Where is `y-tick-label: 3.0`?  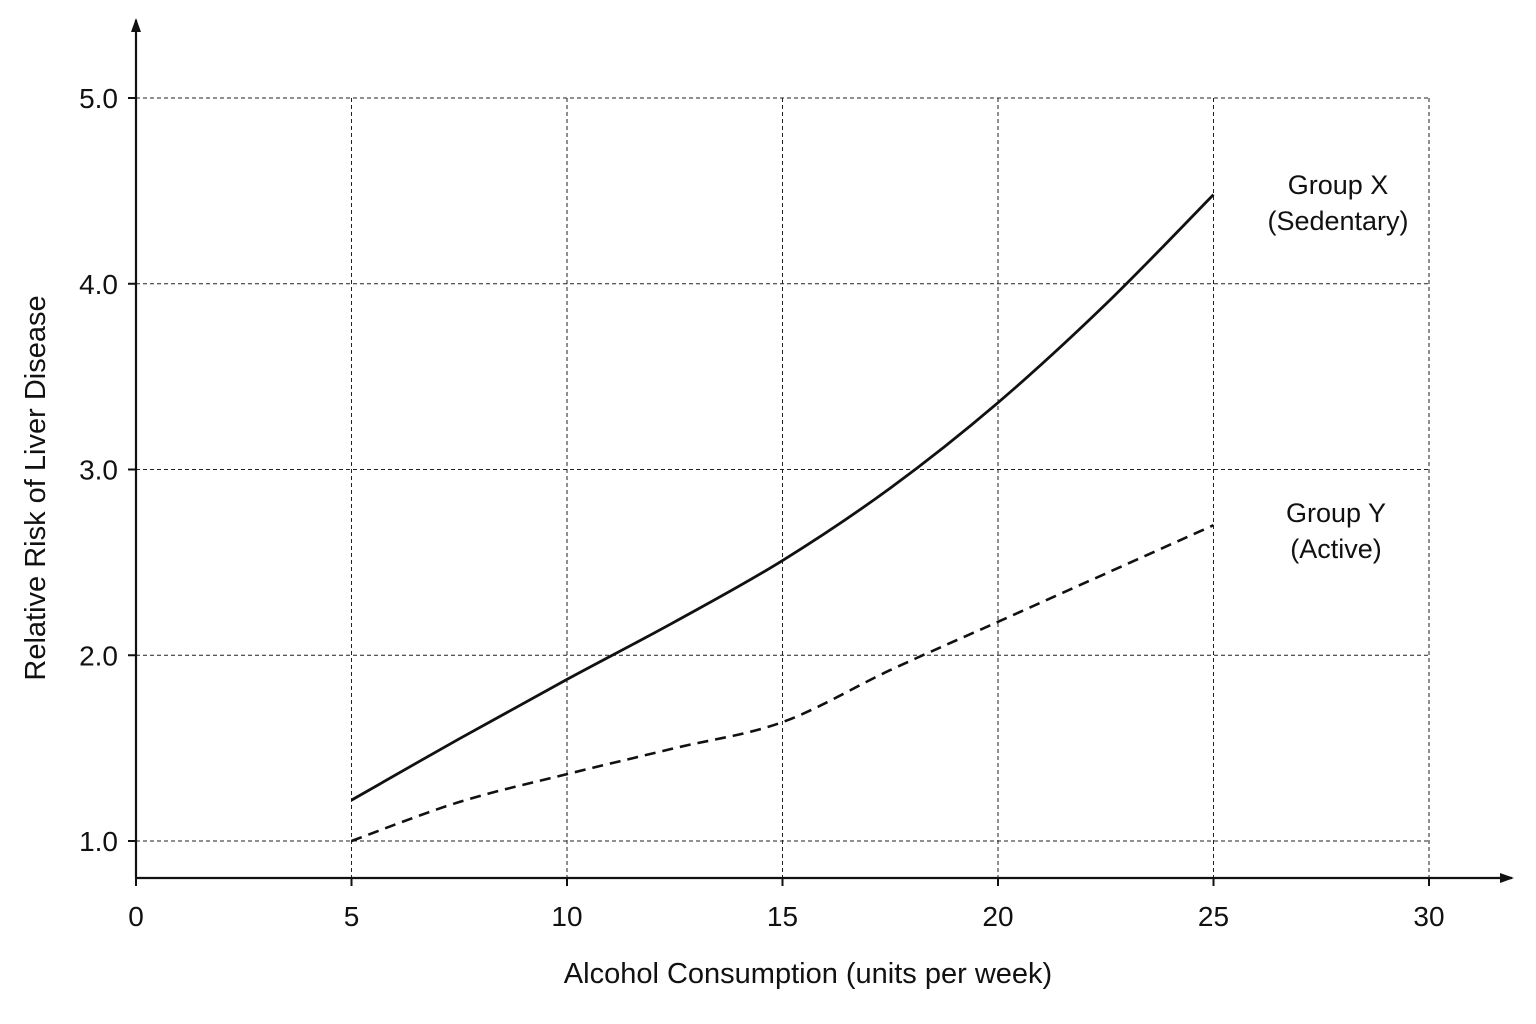
y-tick-label: 3.0 is located at coordinates (98, 470).